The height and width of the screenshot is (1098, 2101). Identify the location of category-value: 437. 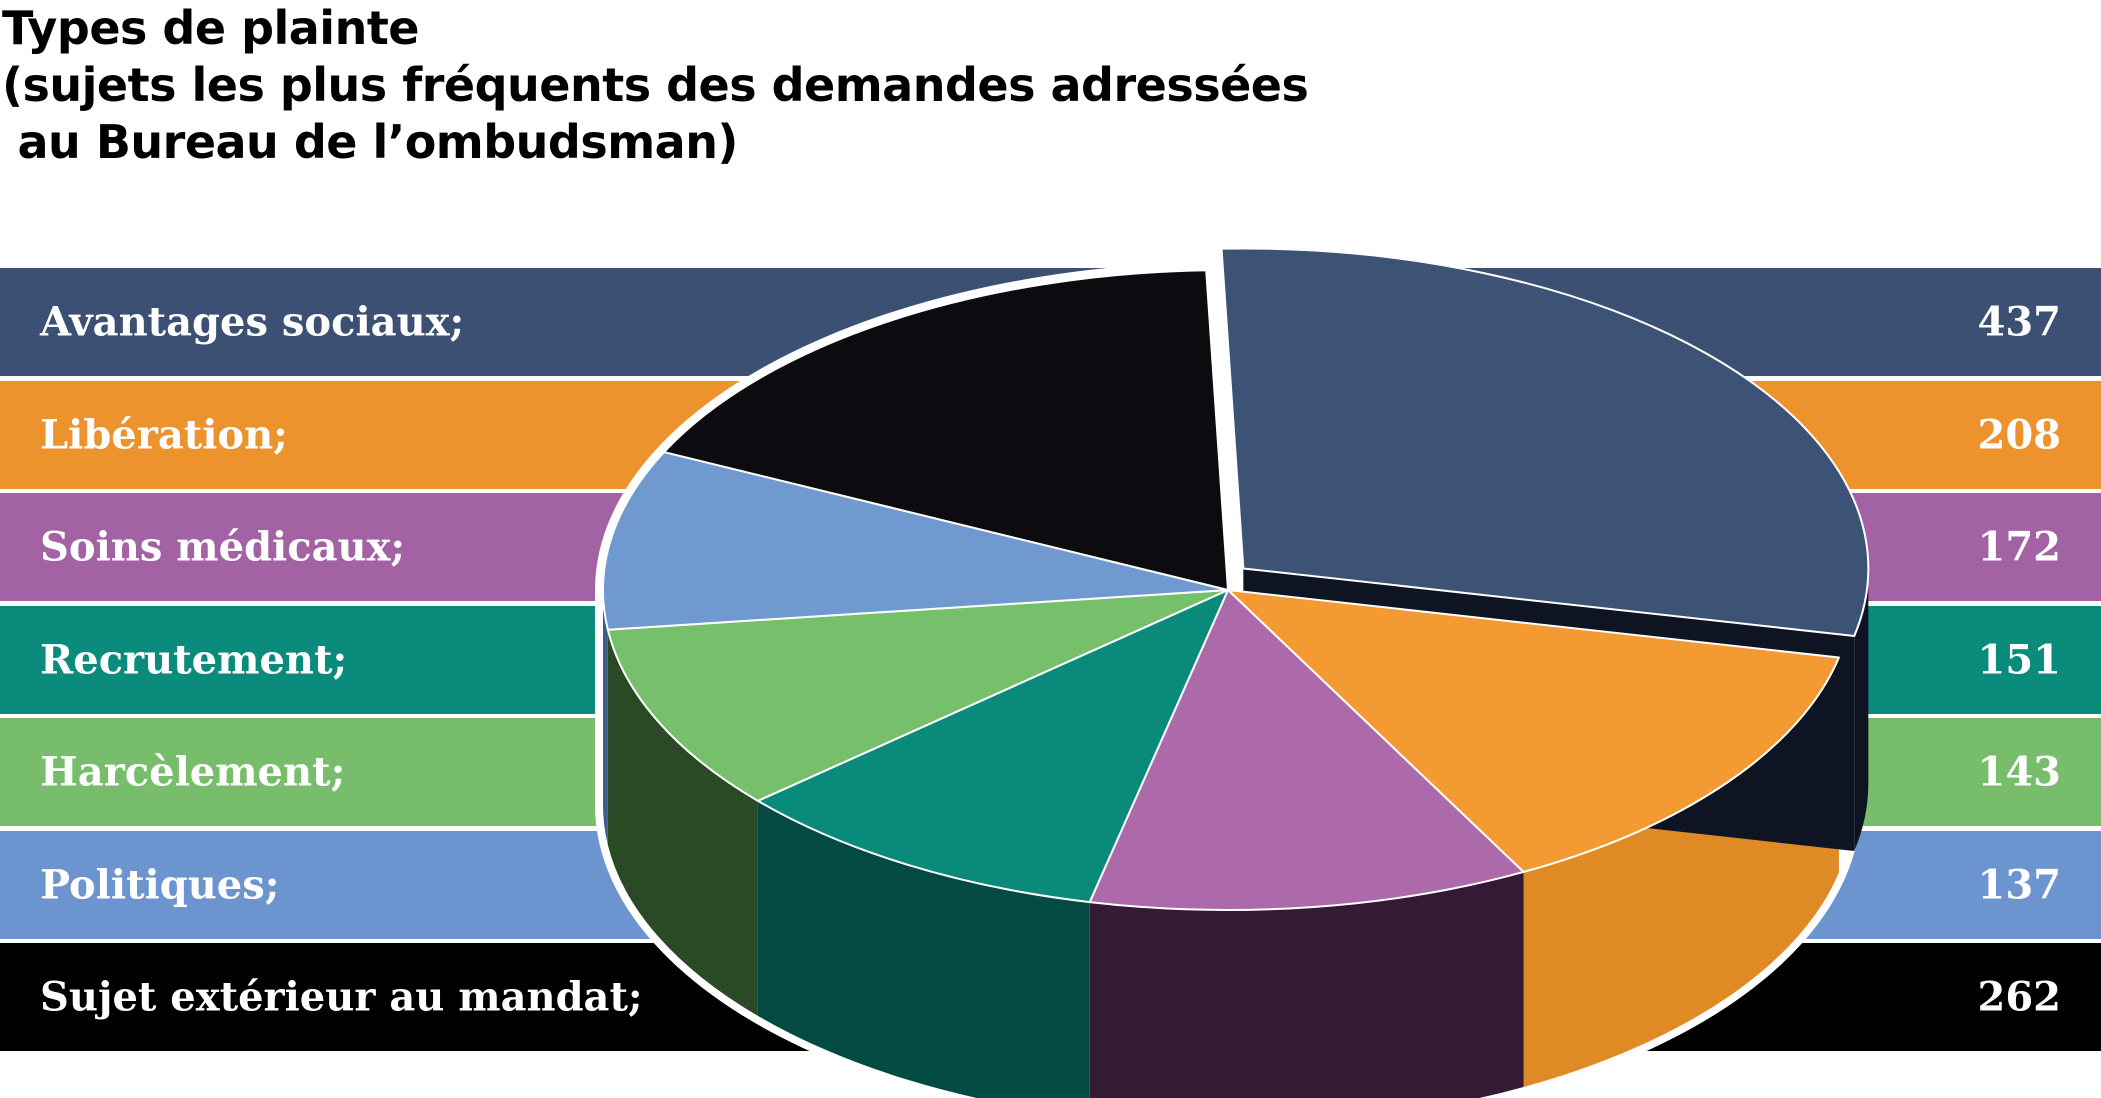
(2019, 322).